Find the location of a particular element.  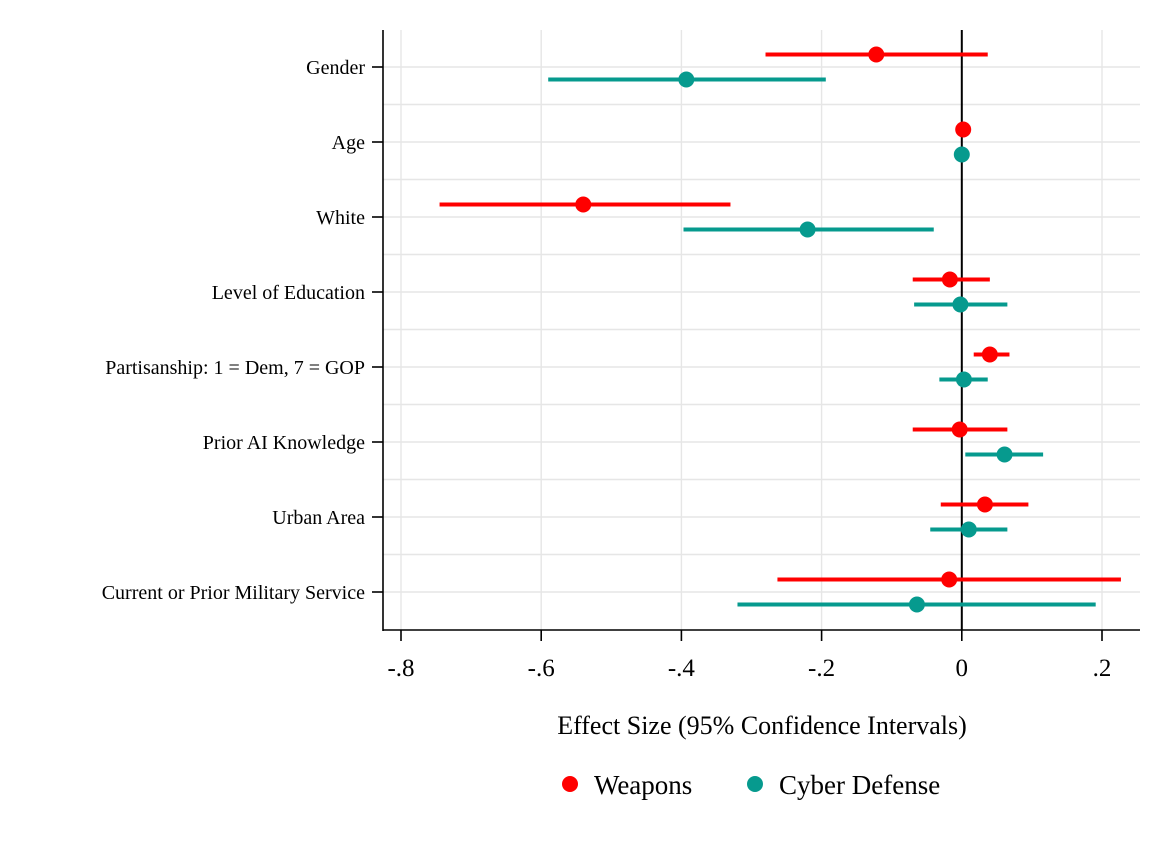

category-label-age: Age is located at coordinates (348, 143).